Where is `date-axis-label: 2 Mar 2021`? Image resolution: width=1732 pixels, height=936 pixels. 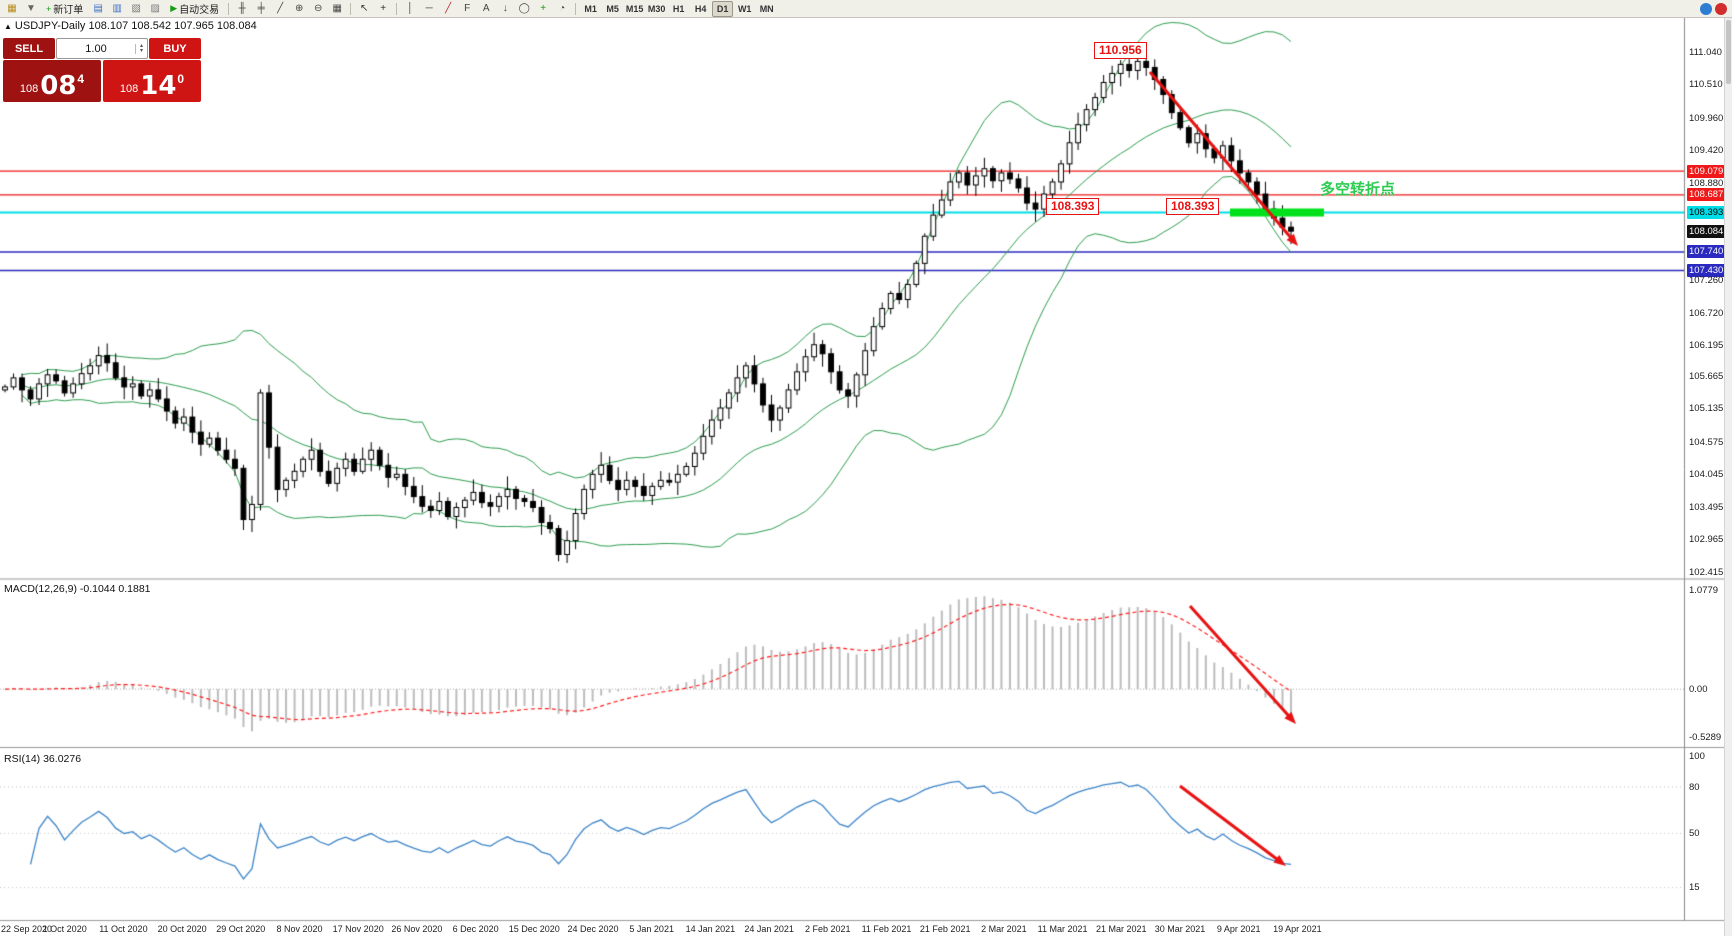
date-axis-label: 2 Mar 2021 is located at coordinates (1004, 929).